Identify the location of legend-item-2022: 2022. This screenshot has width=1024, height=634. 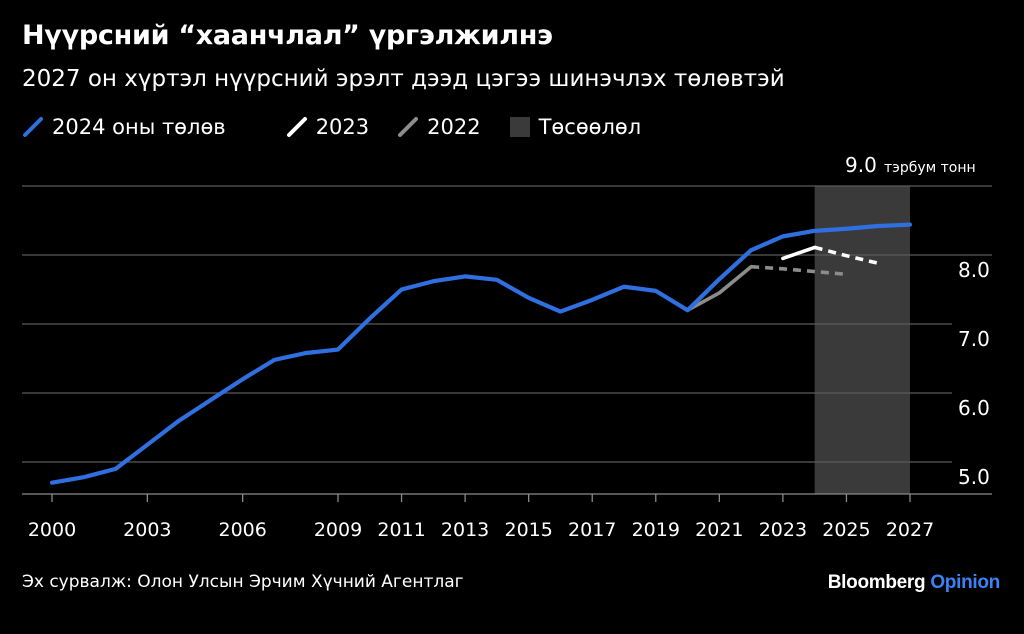
(439, 127).